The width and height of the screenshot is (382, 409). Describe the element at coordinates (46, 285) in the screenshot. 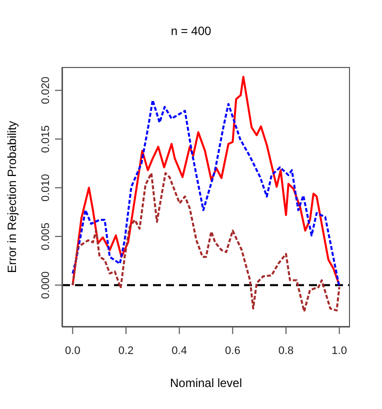

I see `y-tick-label: 0.000` at that location.